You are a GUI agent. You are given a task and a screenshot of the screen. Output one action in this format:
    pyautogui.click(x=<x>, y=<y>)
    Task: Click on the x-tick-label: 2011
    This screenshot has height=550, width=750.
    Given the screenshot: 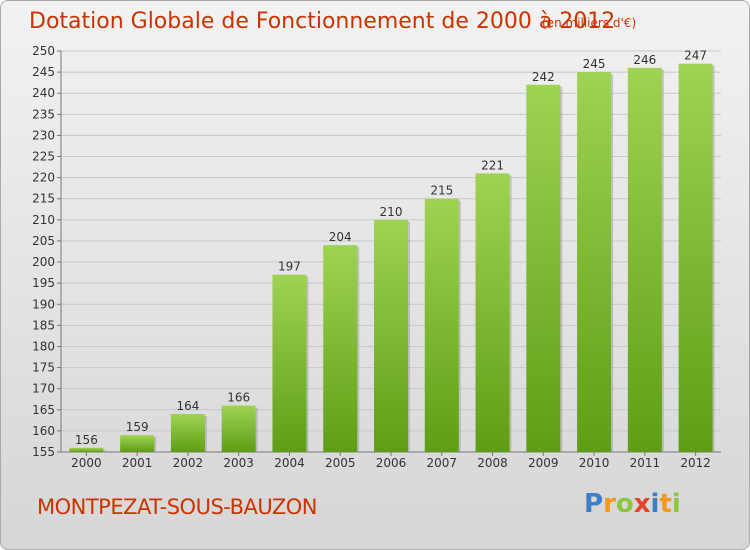 What is the action you would take?
    pyautogui.click(x=645, y=463)
    